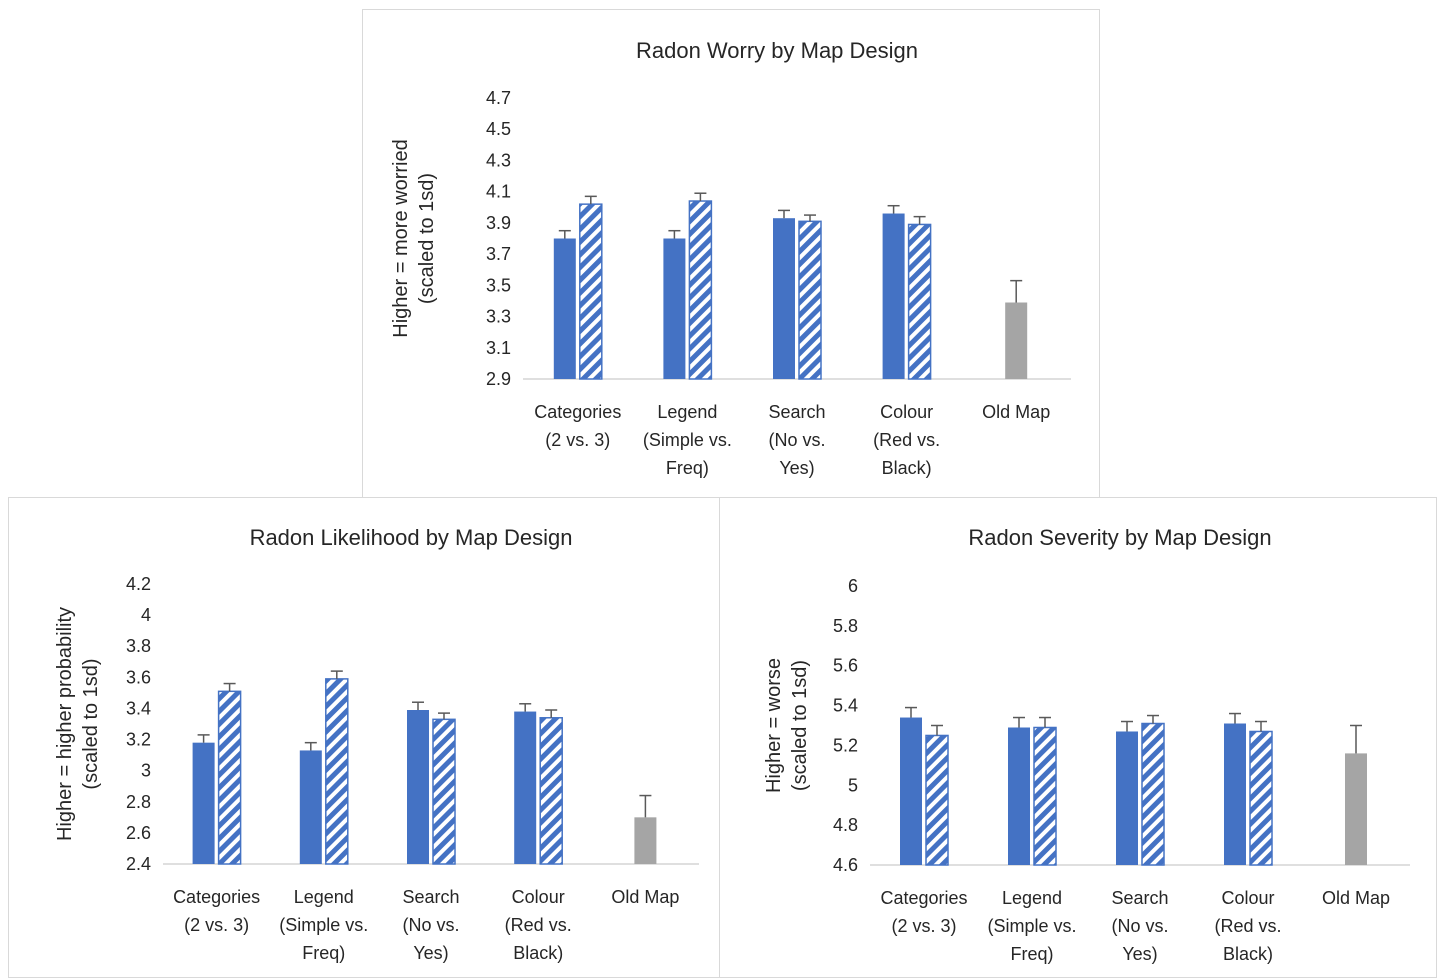  Describe the element at coordinates (414, 238) in the screenshot. I see `y-axis-label: Higher = more worried (scaled to 1sd)` at that location.